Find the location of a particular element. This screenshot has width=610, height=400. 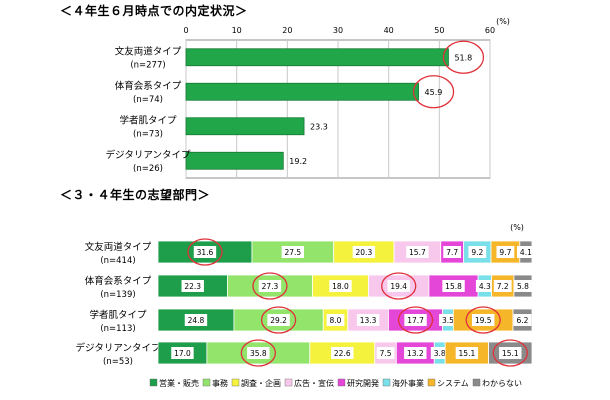

chart2-value-label: 4.1 is located at coordinates (526, 252).